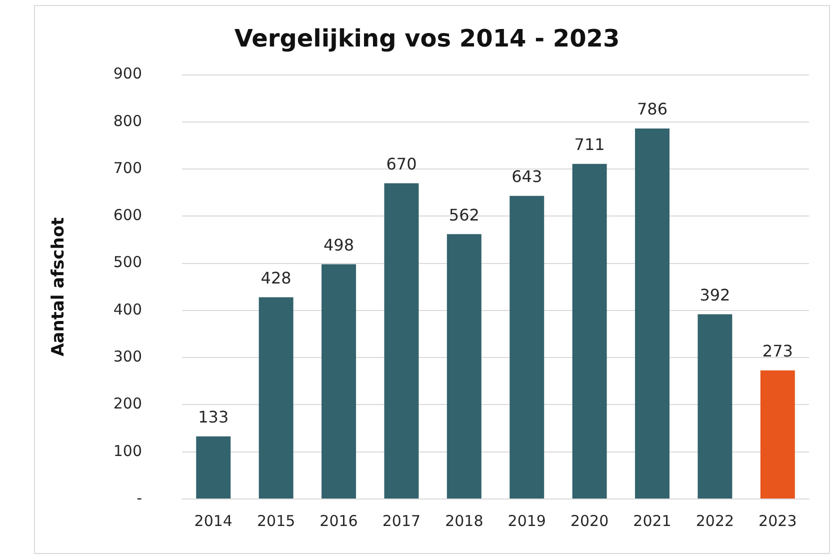  I want to click on y-tick-label: 800, so click(127, 121).